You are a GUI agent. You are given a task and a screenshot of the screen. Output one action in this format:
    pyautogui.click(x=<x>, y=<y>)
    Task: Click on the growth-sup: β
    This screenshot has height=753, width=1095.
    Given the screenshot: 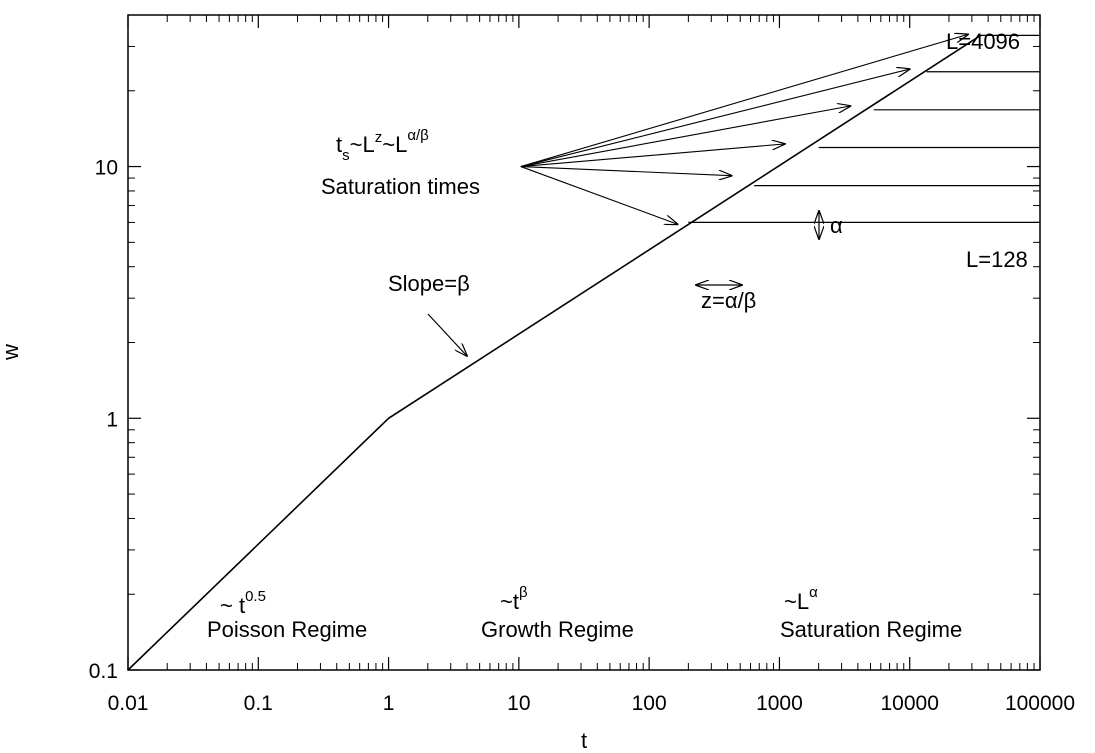 What is the action you would take?
    pyautogui.click(x=523, y=592)
    